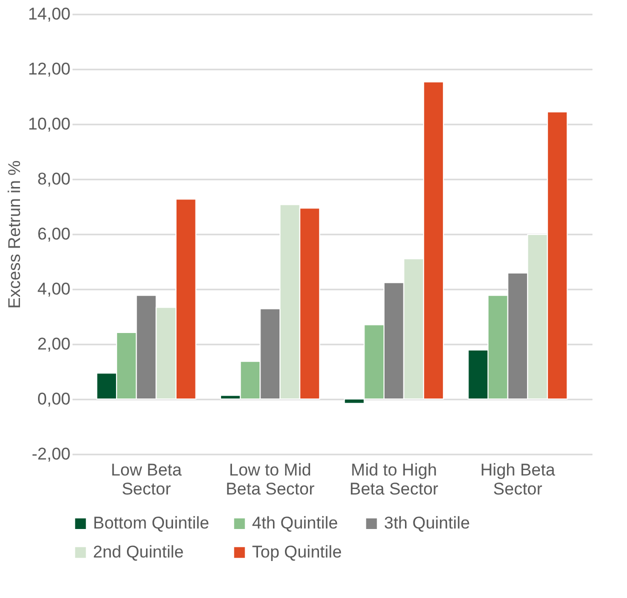 The width and height of the screenshot is (627, 598). What do you see at coordinates (295, 523) in the screenshot?
I see `legend-label: 4th Quintile` at bounding box center [295, 523].